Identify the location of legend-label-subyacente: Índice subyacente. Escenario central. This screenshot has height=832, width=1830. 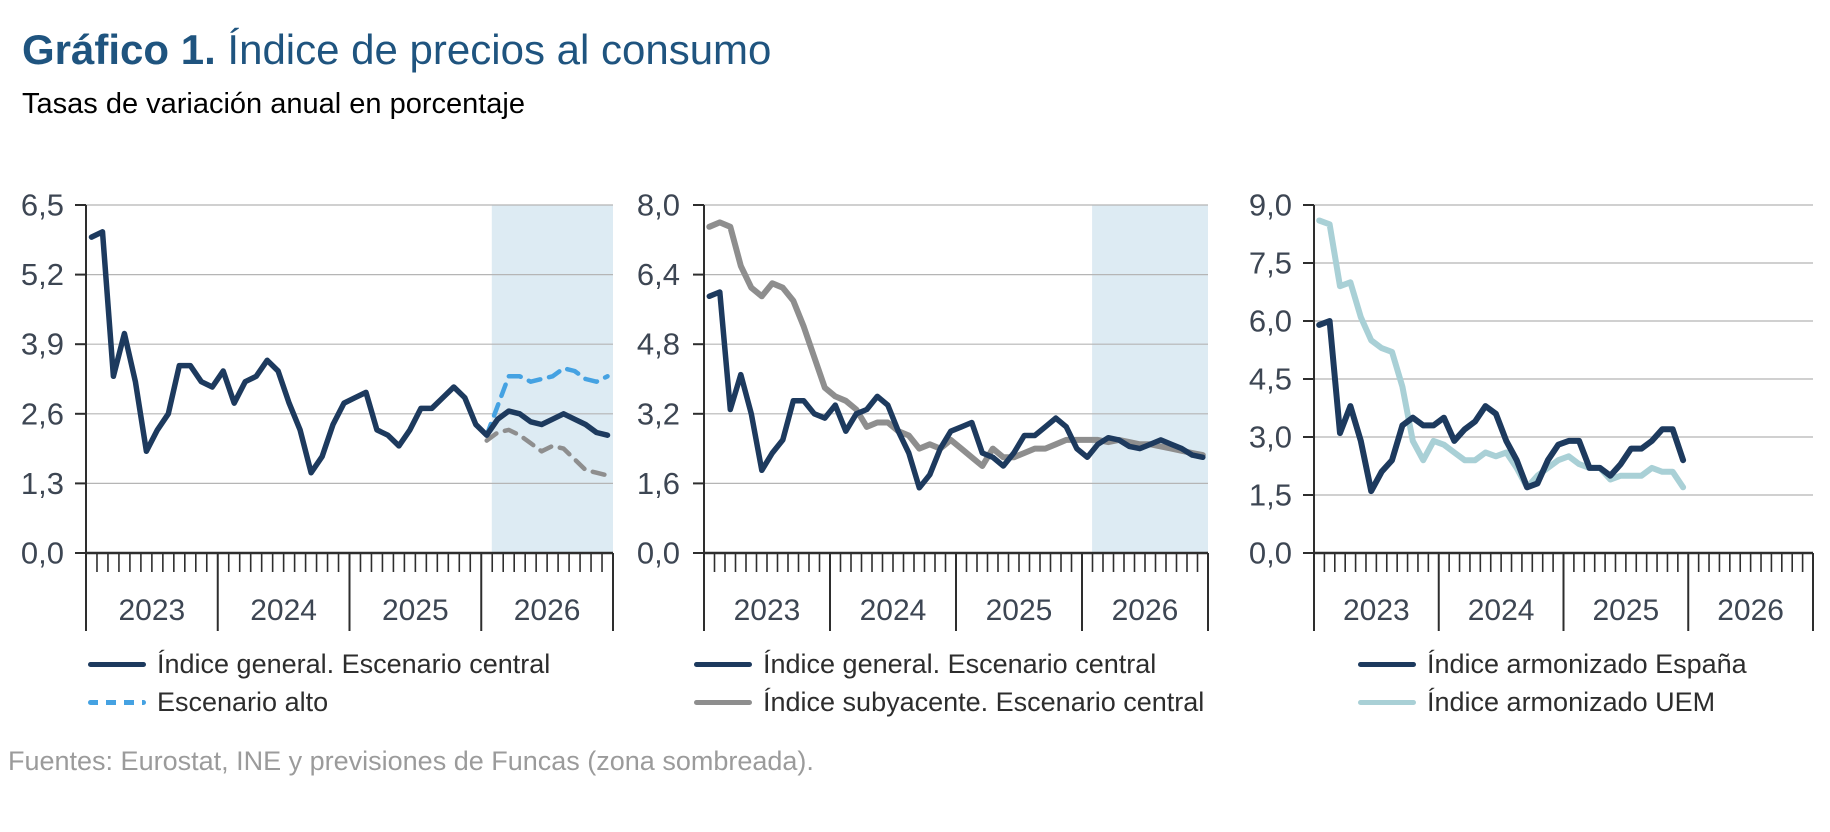
(984, 701).